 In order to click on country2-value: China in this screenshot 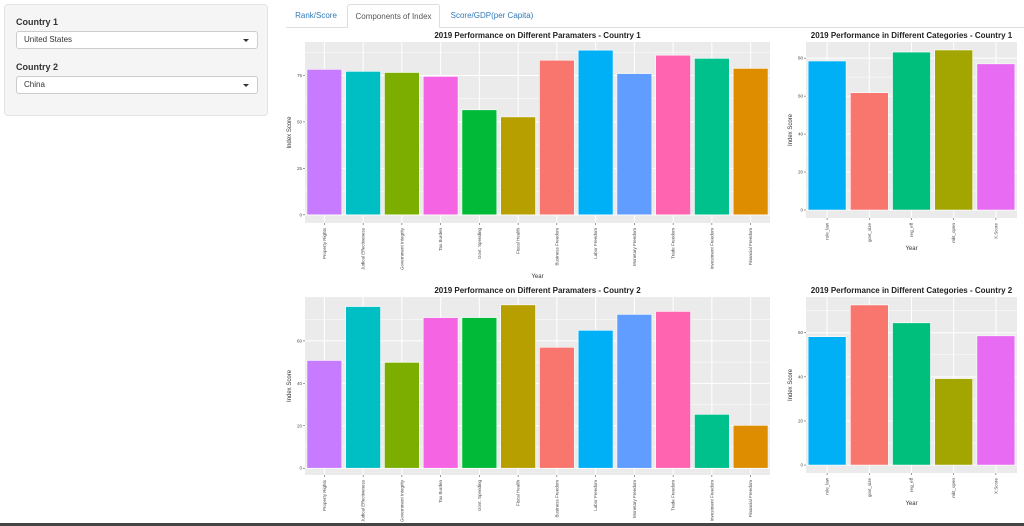, I will do `click(34, 84)`.